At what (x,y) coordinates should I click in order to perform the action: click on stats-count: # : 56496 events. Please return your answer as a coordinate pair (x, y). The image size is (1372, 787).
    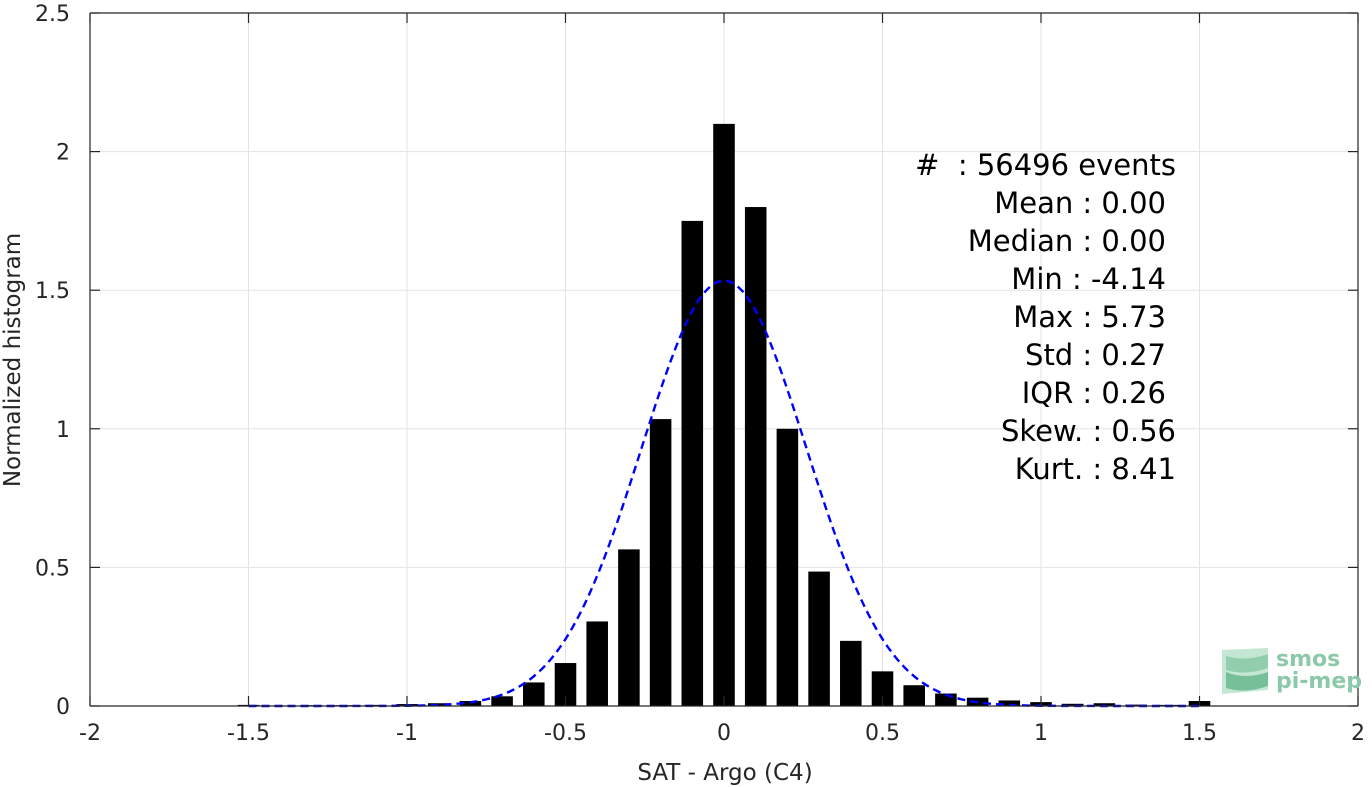
    Looking at the image, I should click on (1045, 165).